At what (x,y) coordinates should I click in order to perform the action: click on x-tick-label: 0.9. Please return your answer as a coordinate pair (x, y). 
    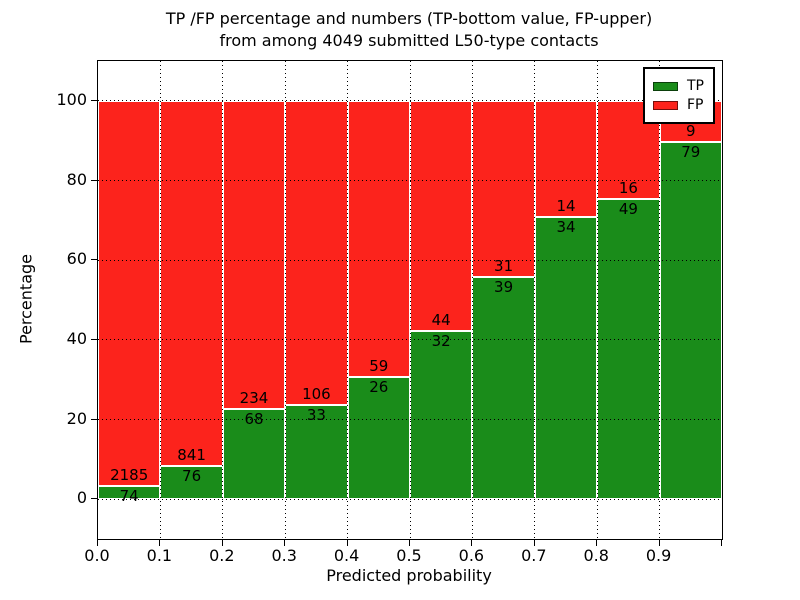
    Looking at the image, I should click on (658, 555).